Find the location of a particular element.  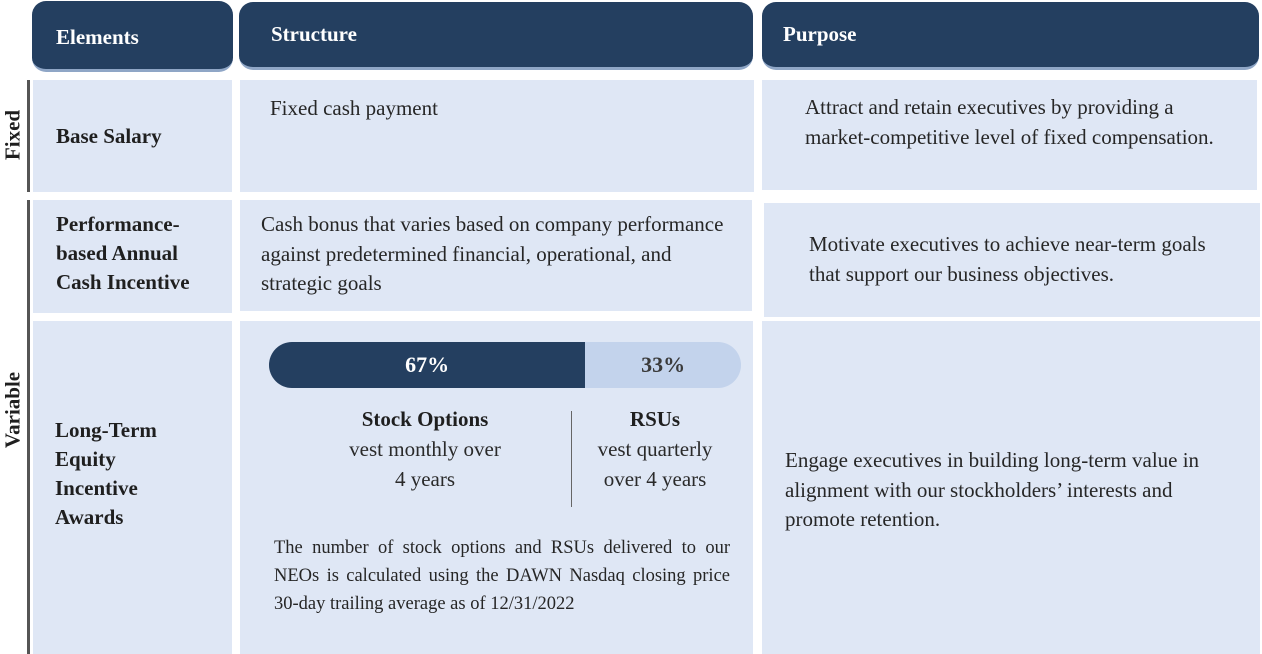

rsus-vesting-line2: over 4 years is located at coordinates (655, 479).